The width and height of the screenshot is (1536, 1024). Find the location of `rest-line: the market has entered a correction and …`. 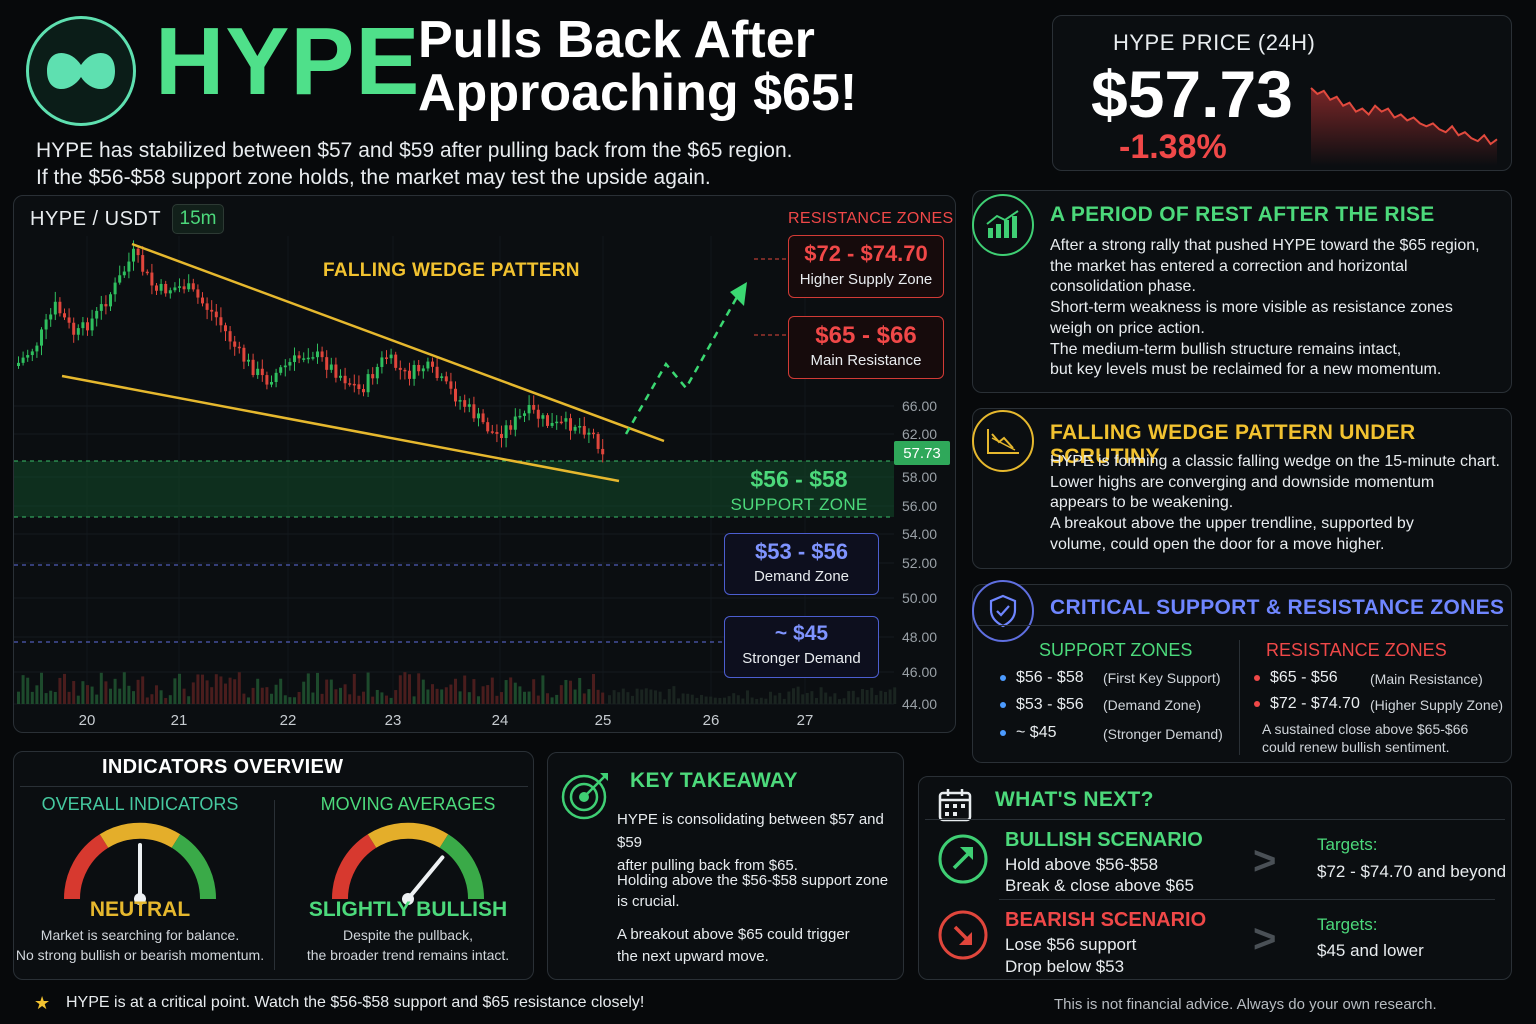

rest-line: the market has entered a correction and … is located at coordinates (1229, 266).